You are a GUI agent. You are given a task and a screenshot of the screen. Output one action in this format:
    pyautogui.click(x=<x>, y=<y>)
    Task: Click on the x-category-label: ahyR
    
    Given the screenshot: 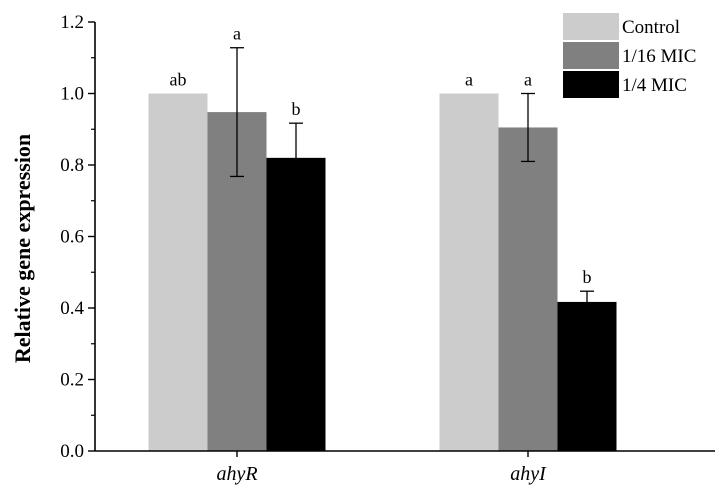 What is the action you would take?
    pyautogui.click(x=236, y=474)
    